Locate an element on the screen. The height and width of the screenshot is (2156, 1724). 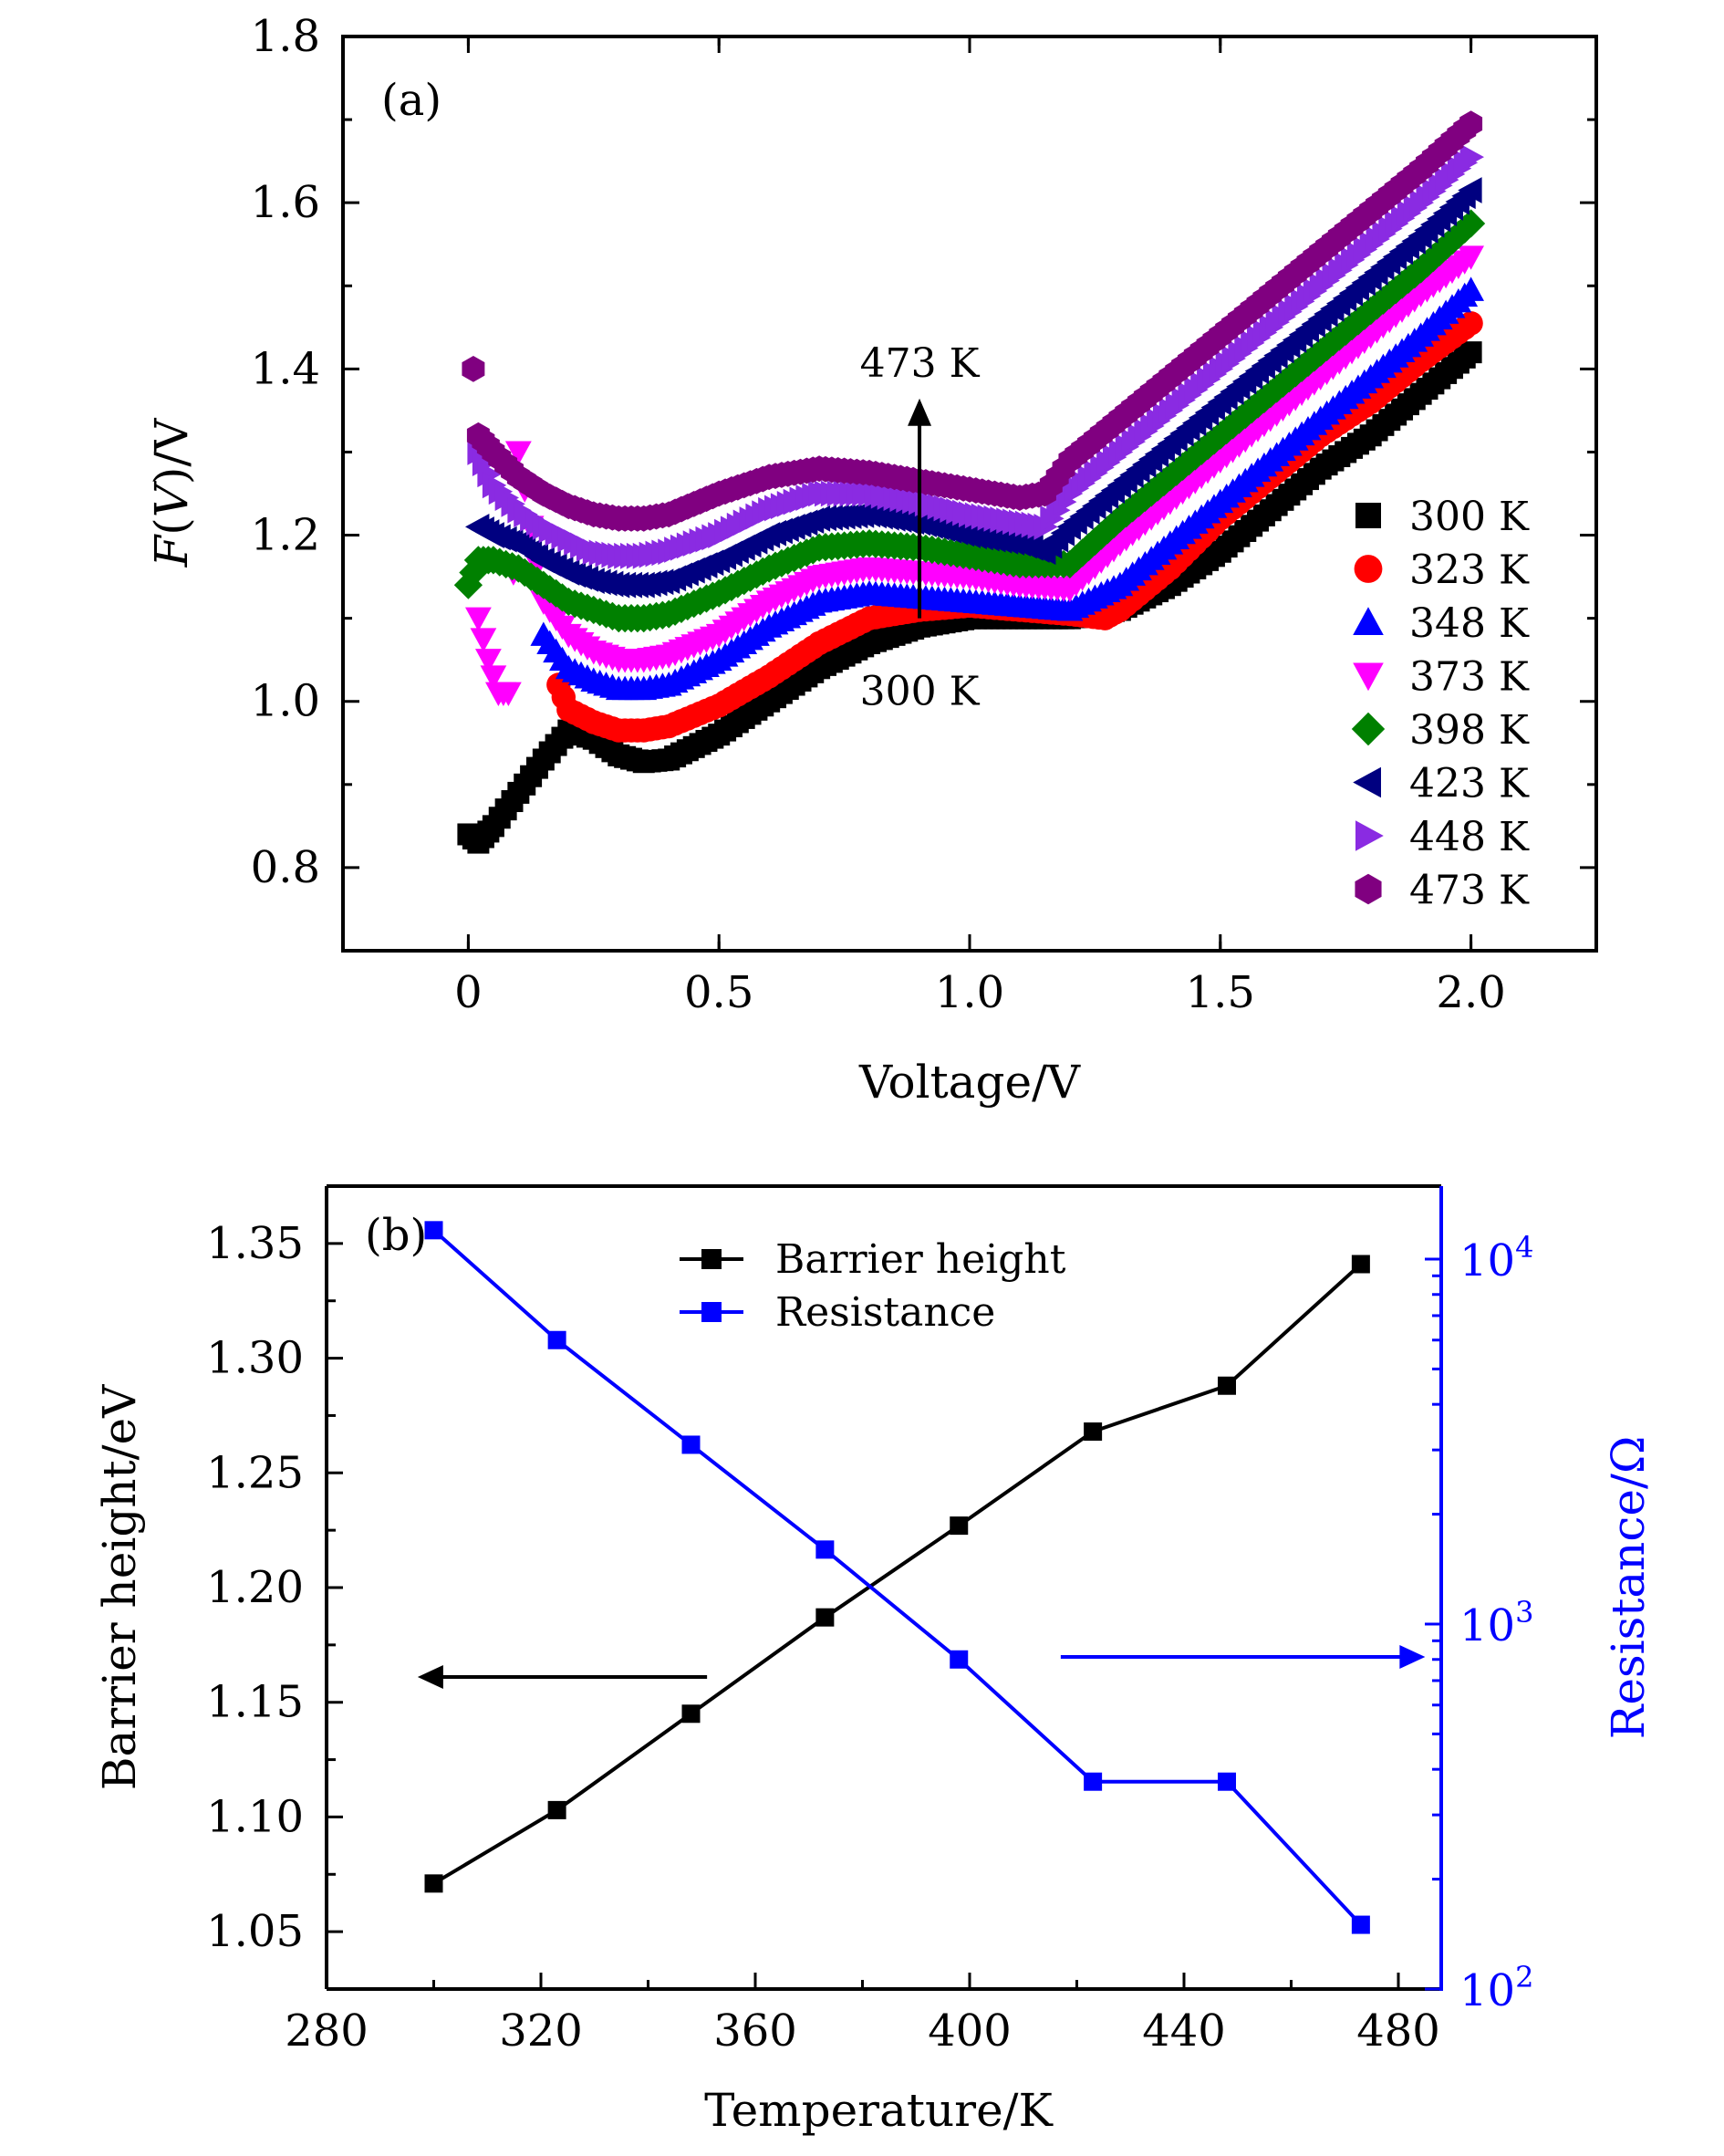
legend-item-barrier-height: Barrier height is located at coordinates (873, 1260).